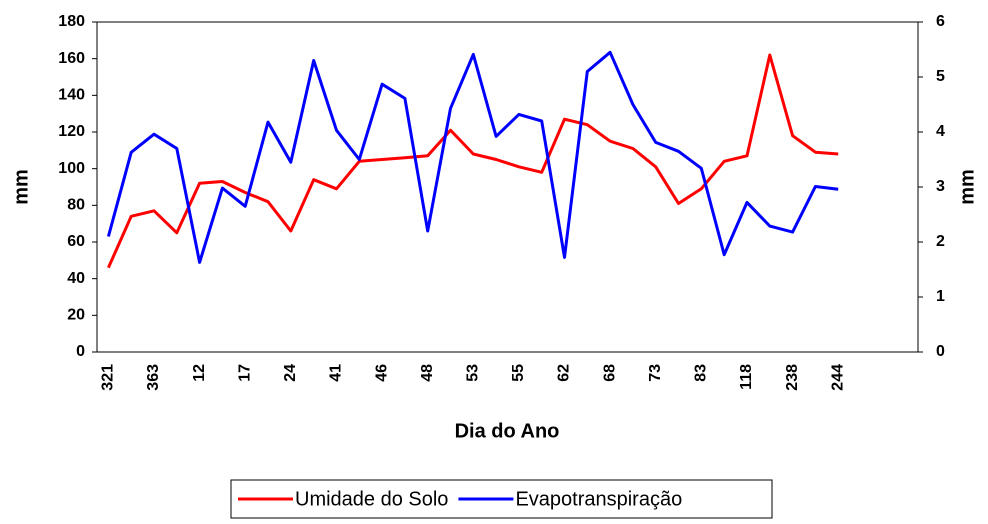 The height and width of the screenshot is (524, 988). Describe the element at coordinates (108, 377) in the screenshot. I see `x-tick-label: 321` at that location.